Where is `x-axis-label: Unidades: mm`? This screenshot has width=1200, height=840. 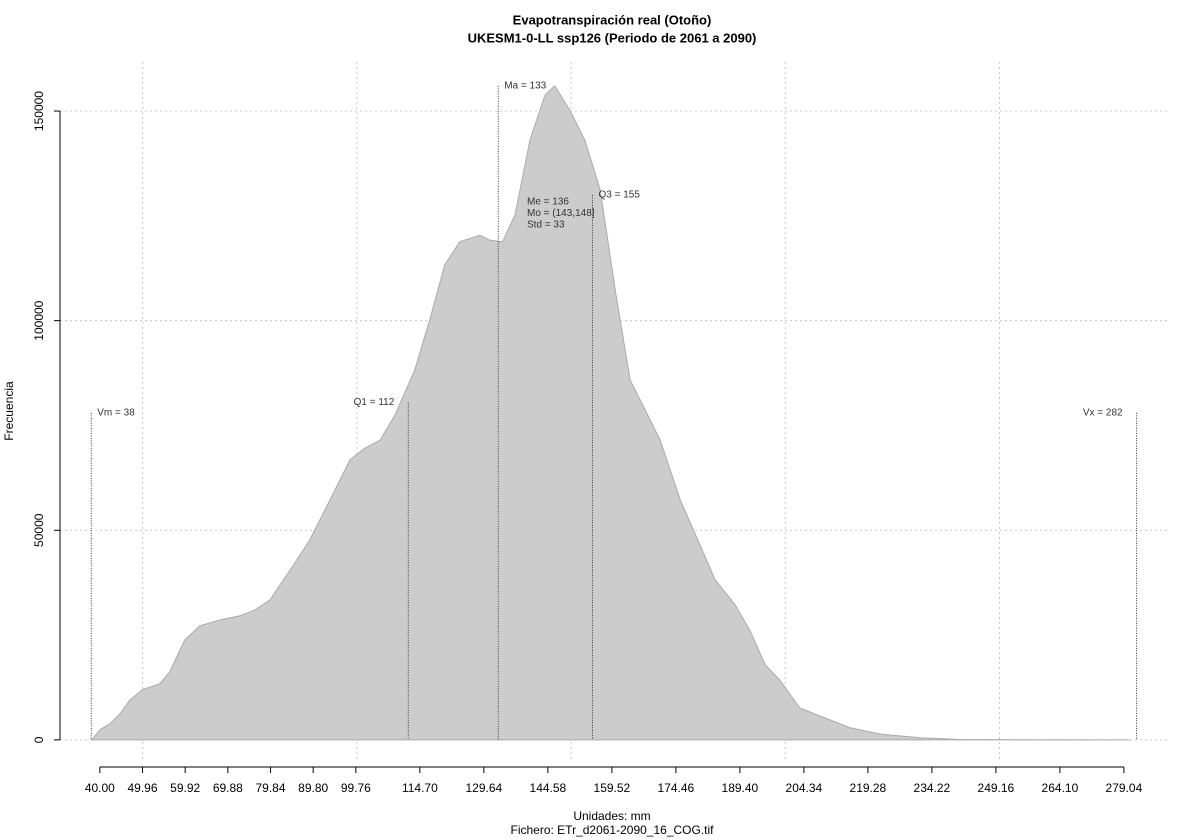
x-axis-label: Unidades: mm is located at coordinates (611, 816).